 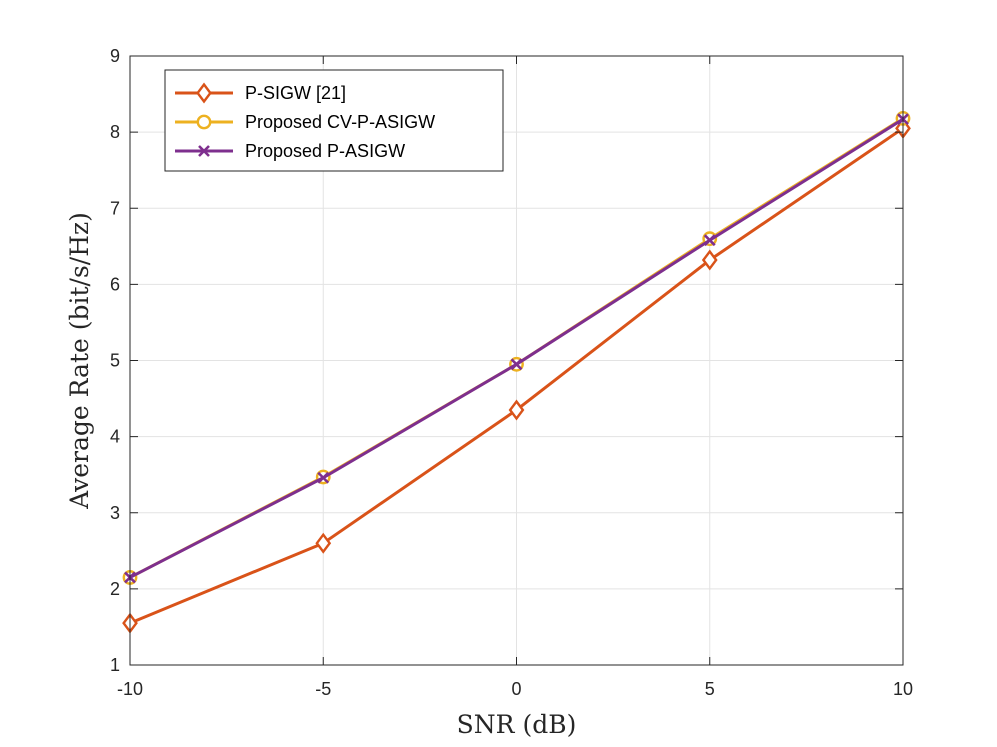 I want to click on y-tick-label: 2, so click(x=115, y=589).